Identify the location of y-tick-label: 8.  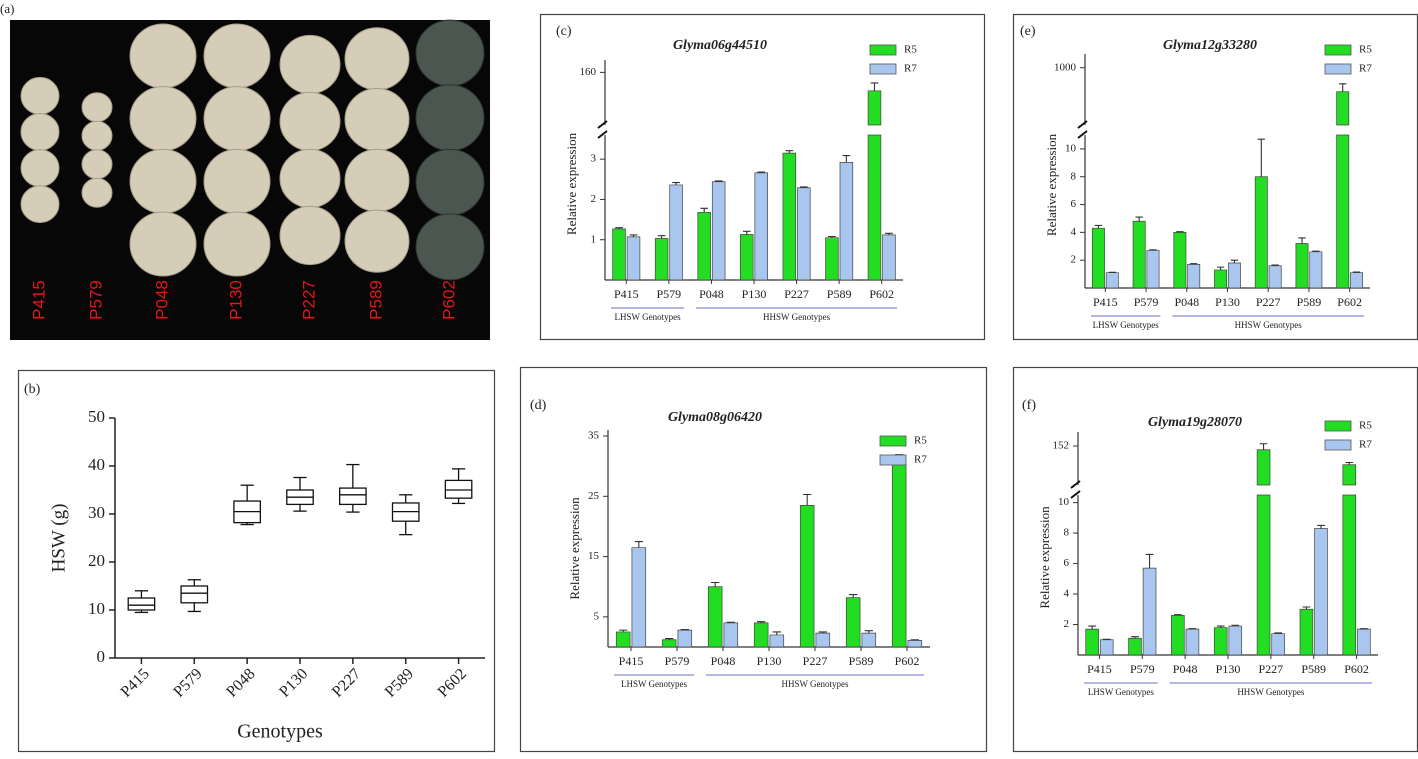
(1074, 176).